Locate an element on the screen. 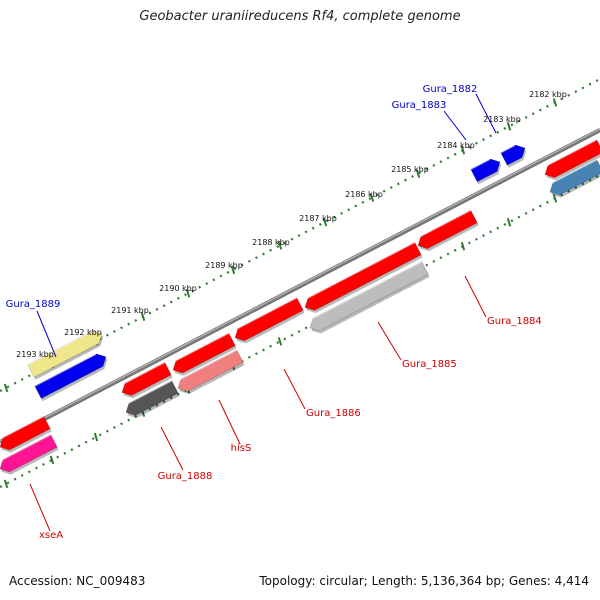 This screenshot has width=600, height=600. gene-arrow-gura-1882-sheen is located at coordinates (508, 149).